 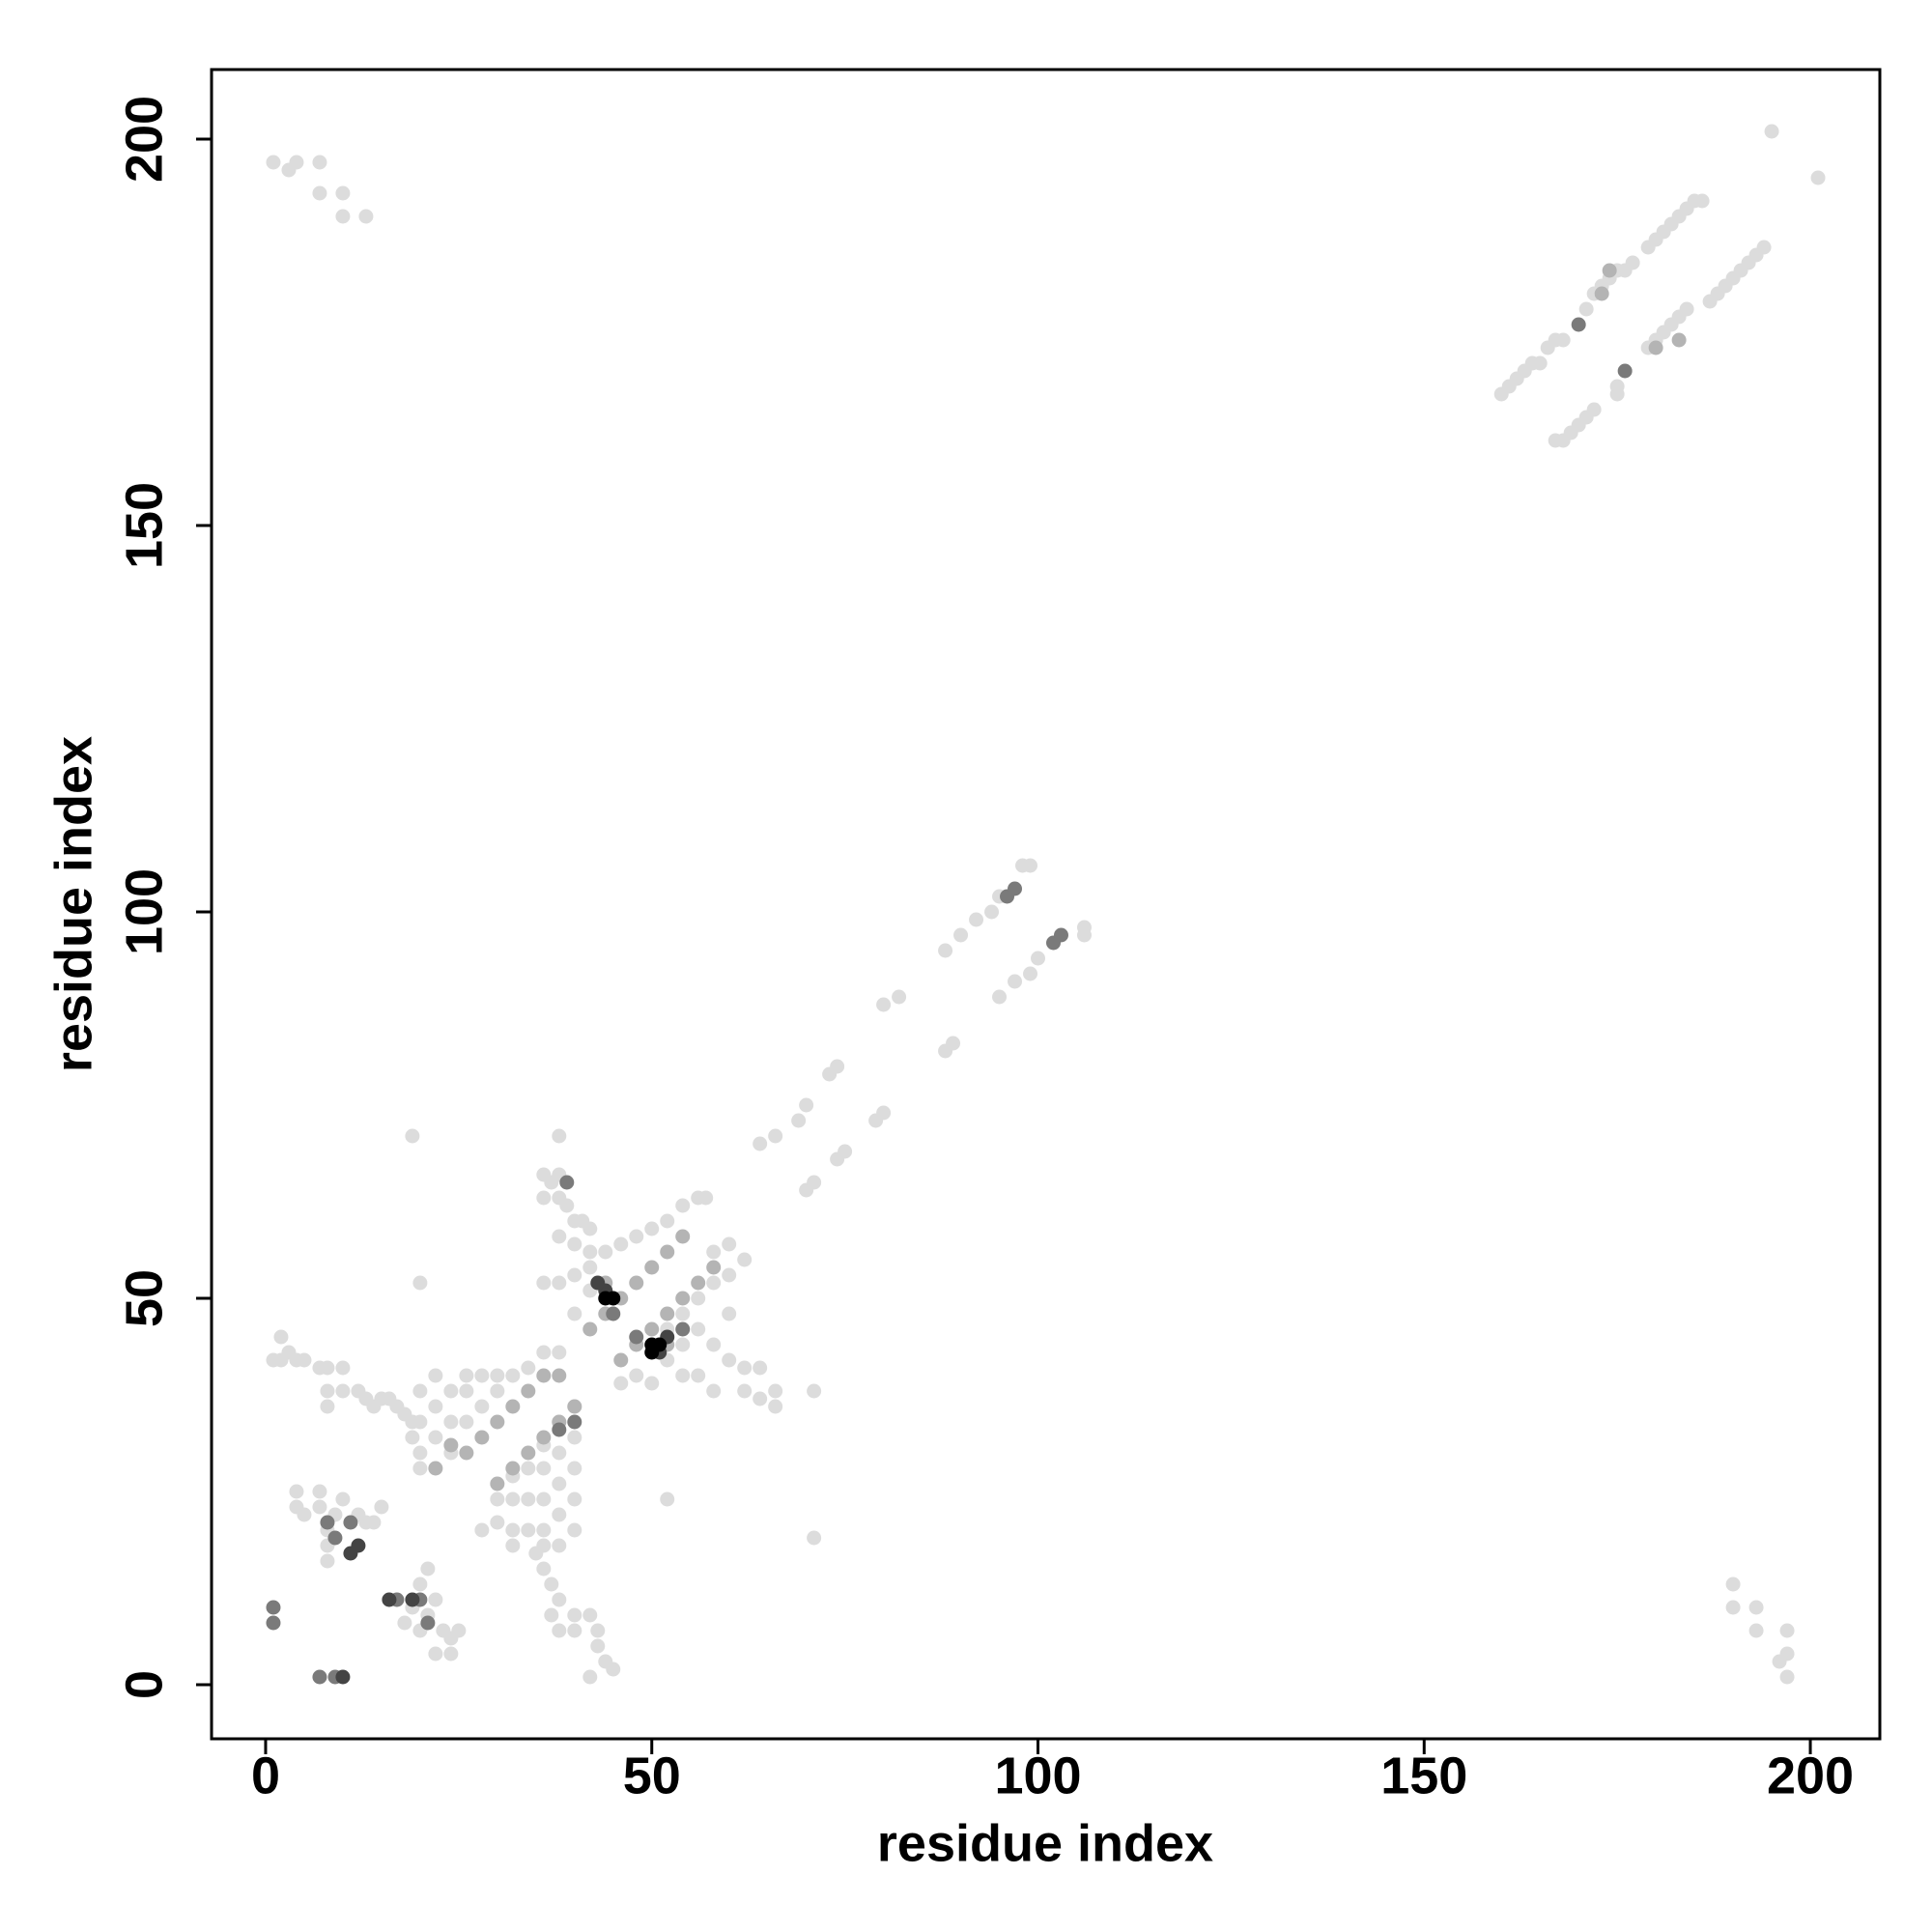 I want to click on y-tick-label: 200, so click(x=144, y=139).